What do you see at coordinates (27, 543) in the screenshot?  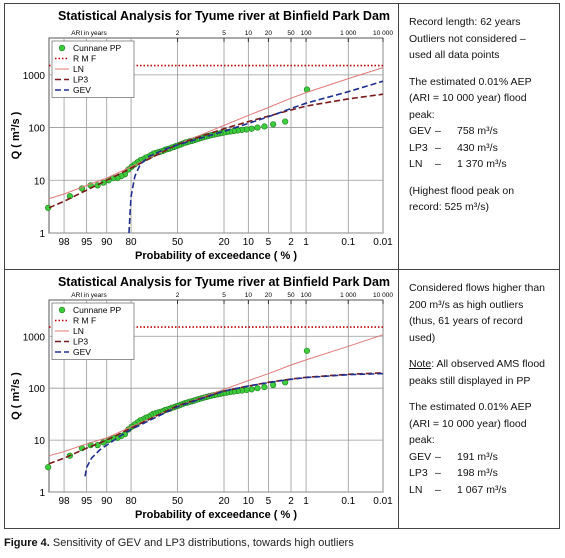 I see `caption-label: Figure 4.` at bounding box center [27, 543].